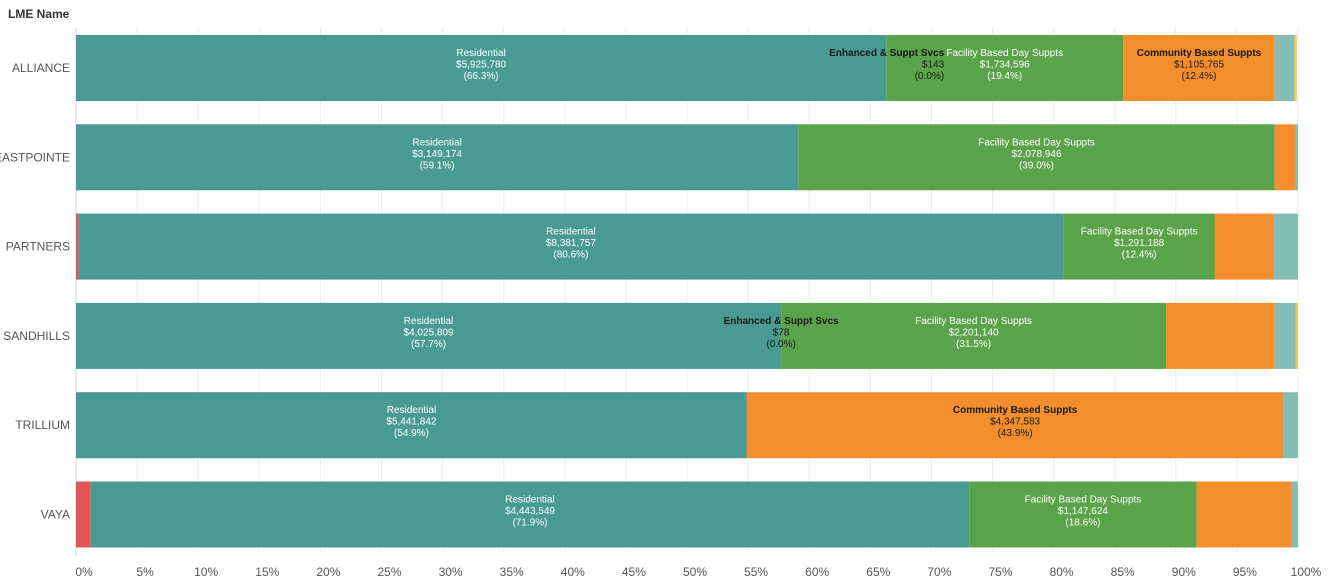  I want to click on segment-label: (80.6%), so click(570, 255).